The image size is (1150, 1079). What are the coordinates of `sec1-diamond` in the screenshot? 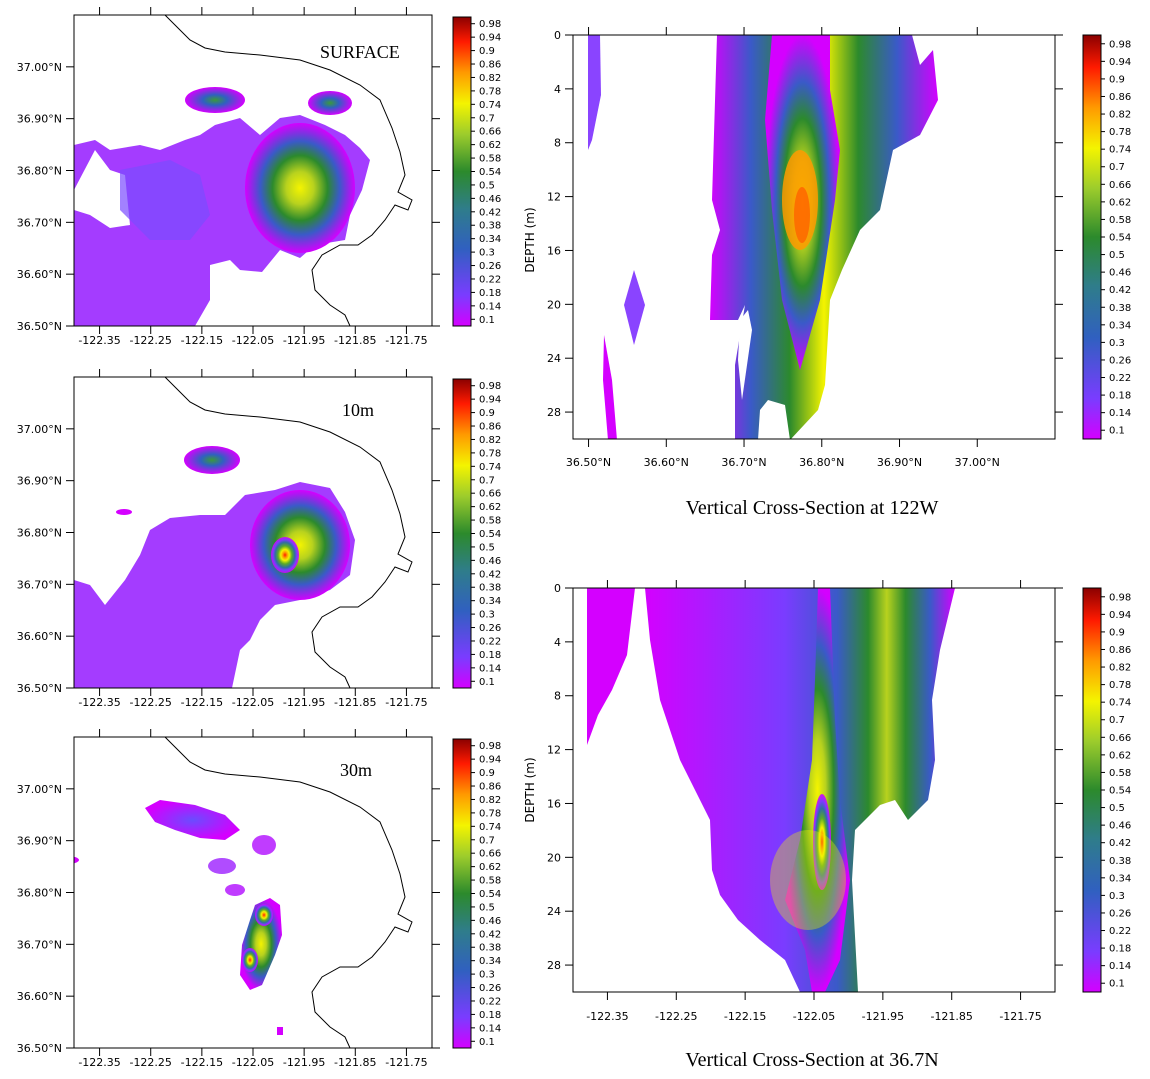 It's located at (634, 307).